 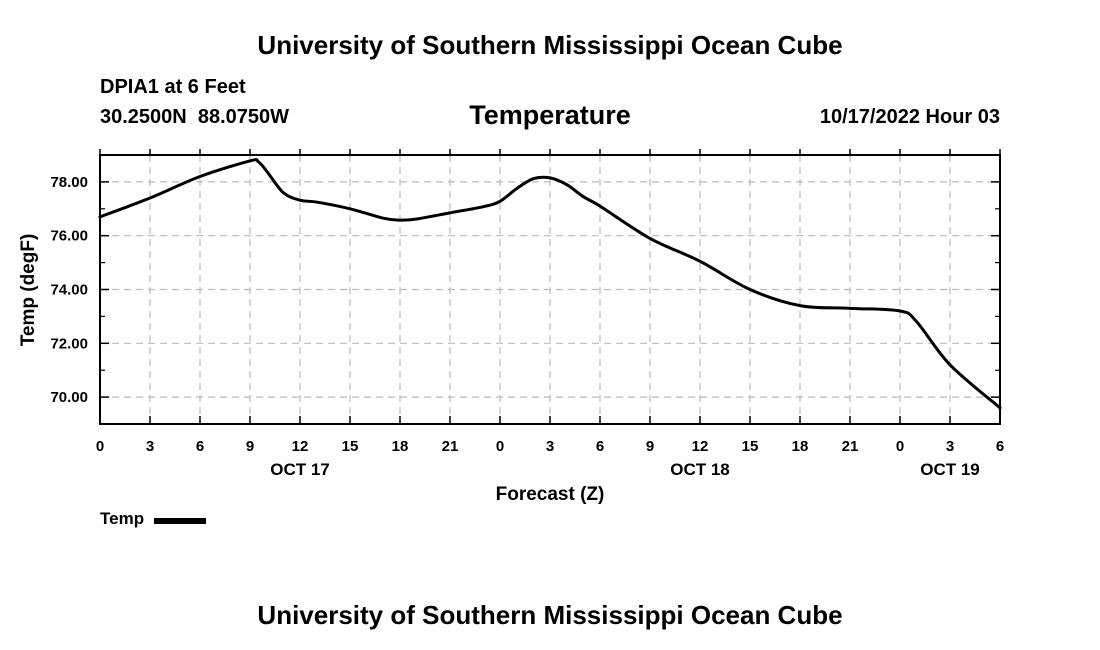 I want to click on station-coords: 30.2500N 88.0750W, so click(x=195, y=117).